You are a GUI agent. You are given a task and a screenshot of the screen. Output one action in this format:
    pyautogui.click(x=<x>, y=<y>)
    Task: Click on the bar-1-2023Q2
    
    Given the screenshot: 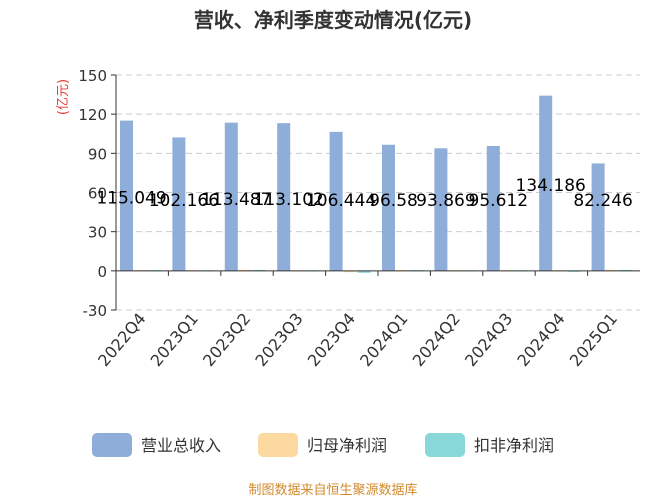 What is the action you would take?
    pyautogui.click(x=231, y=196)
    